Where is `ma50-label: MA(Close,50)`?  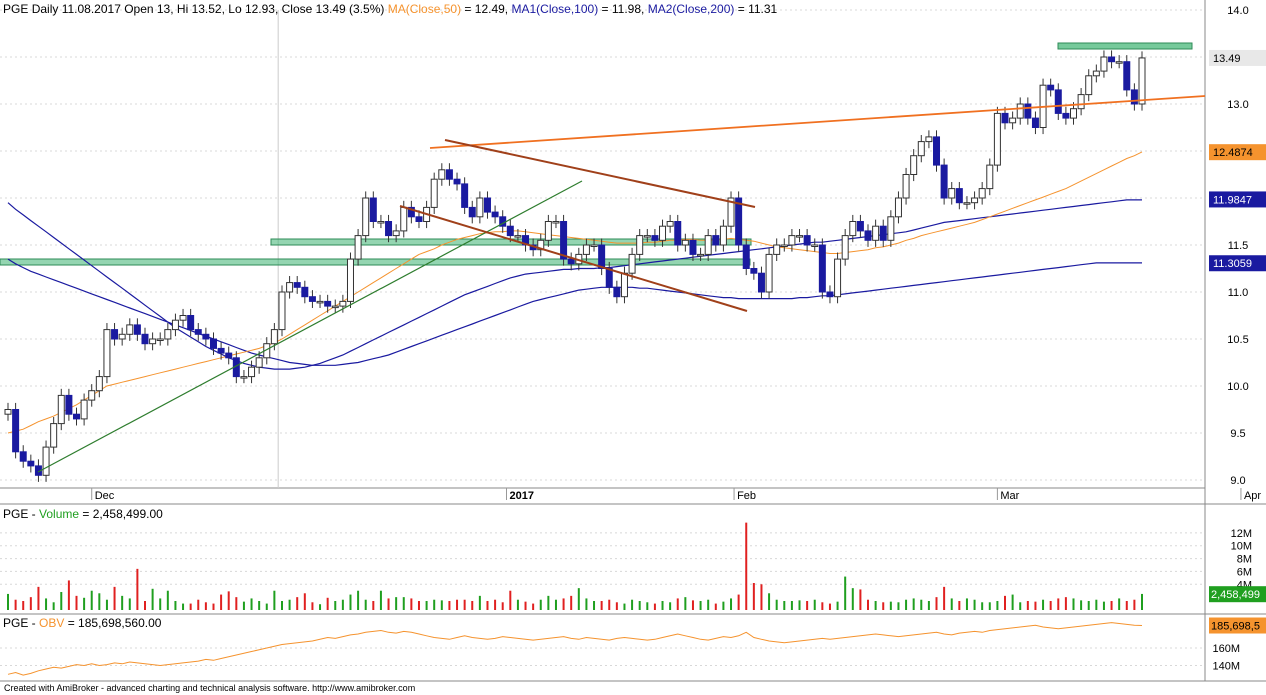
ma50-label: MA(Close,50) is located at coordinates (424, 9).